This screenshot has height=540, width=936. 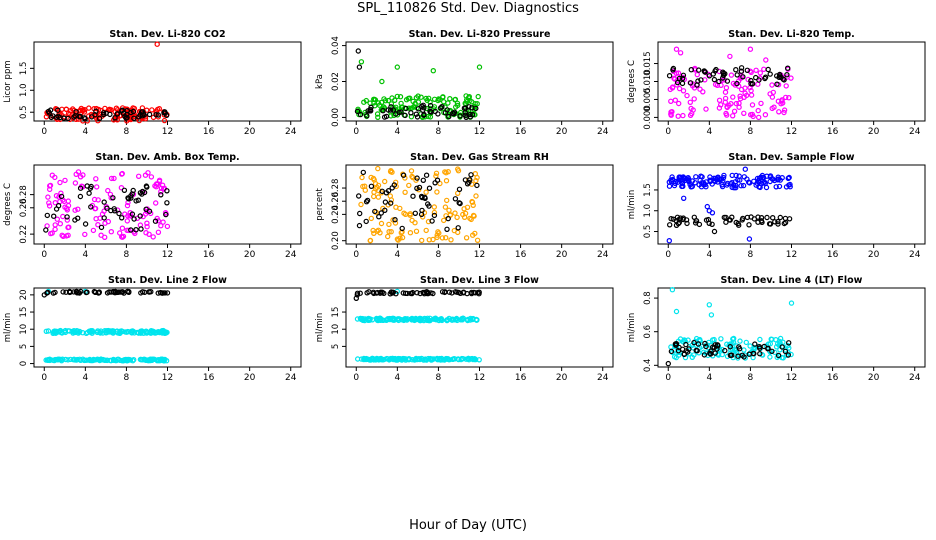 What do you see at coordinates (24, 234) in the screenshot?
I see `y-tick-label: 0.22` at bounding box center [24, 234].